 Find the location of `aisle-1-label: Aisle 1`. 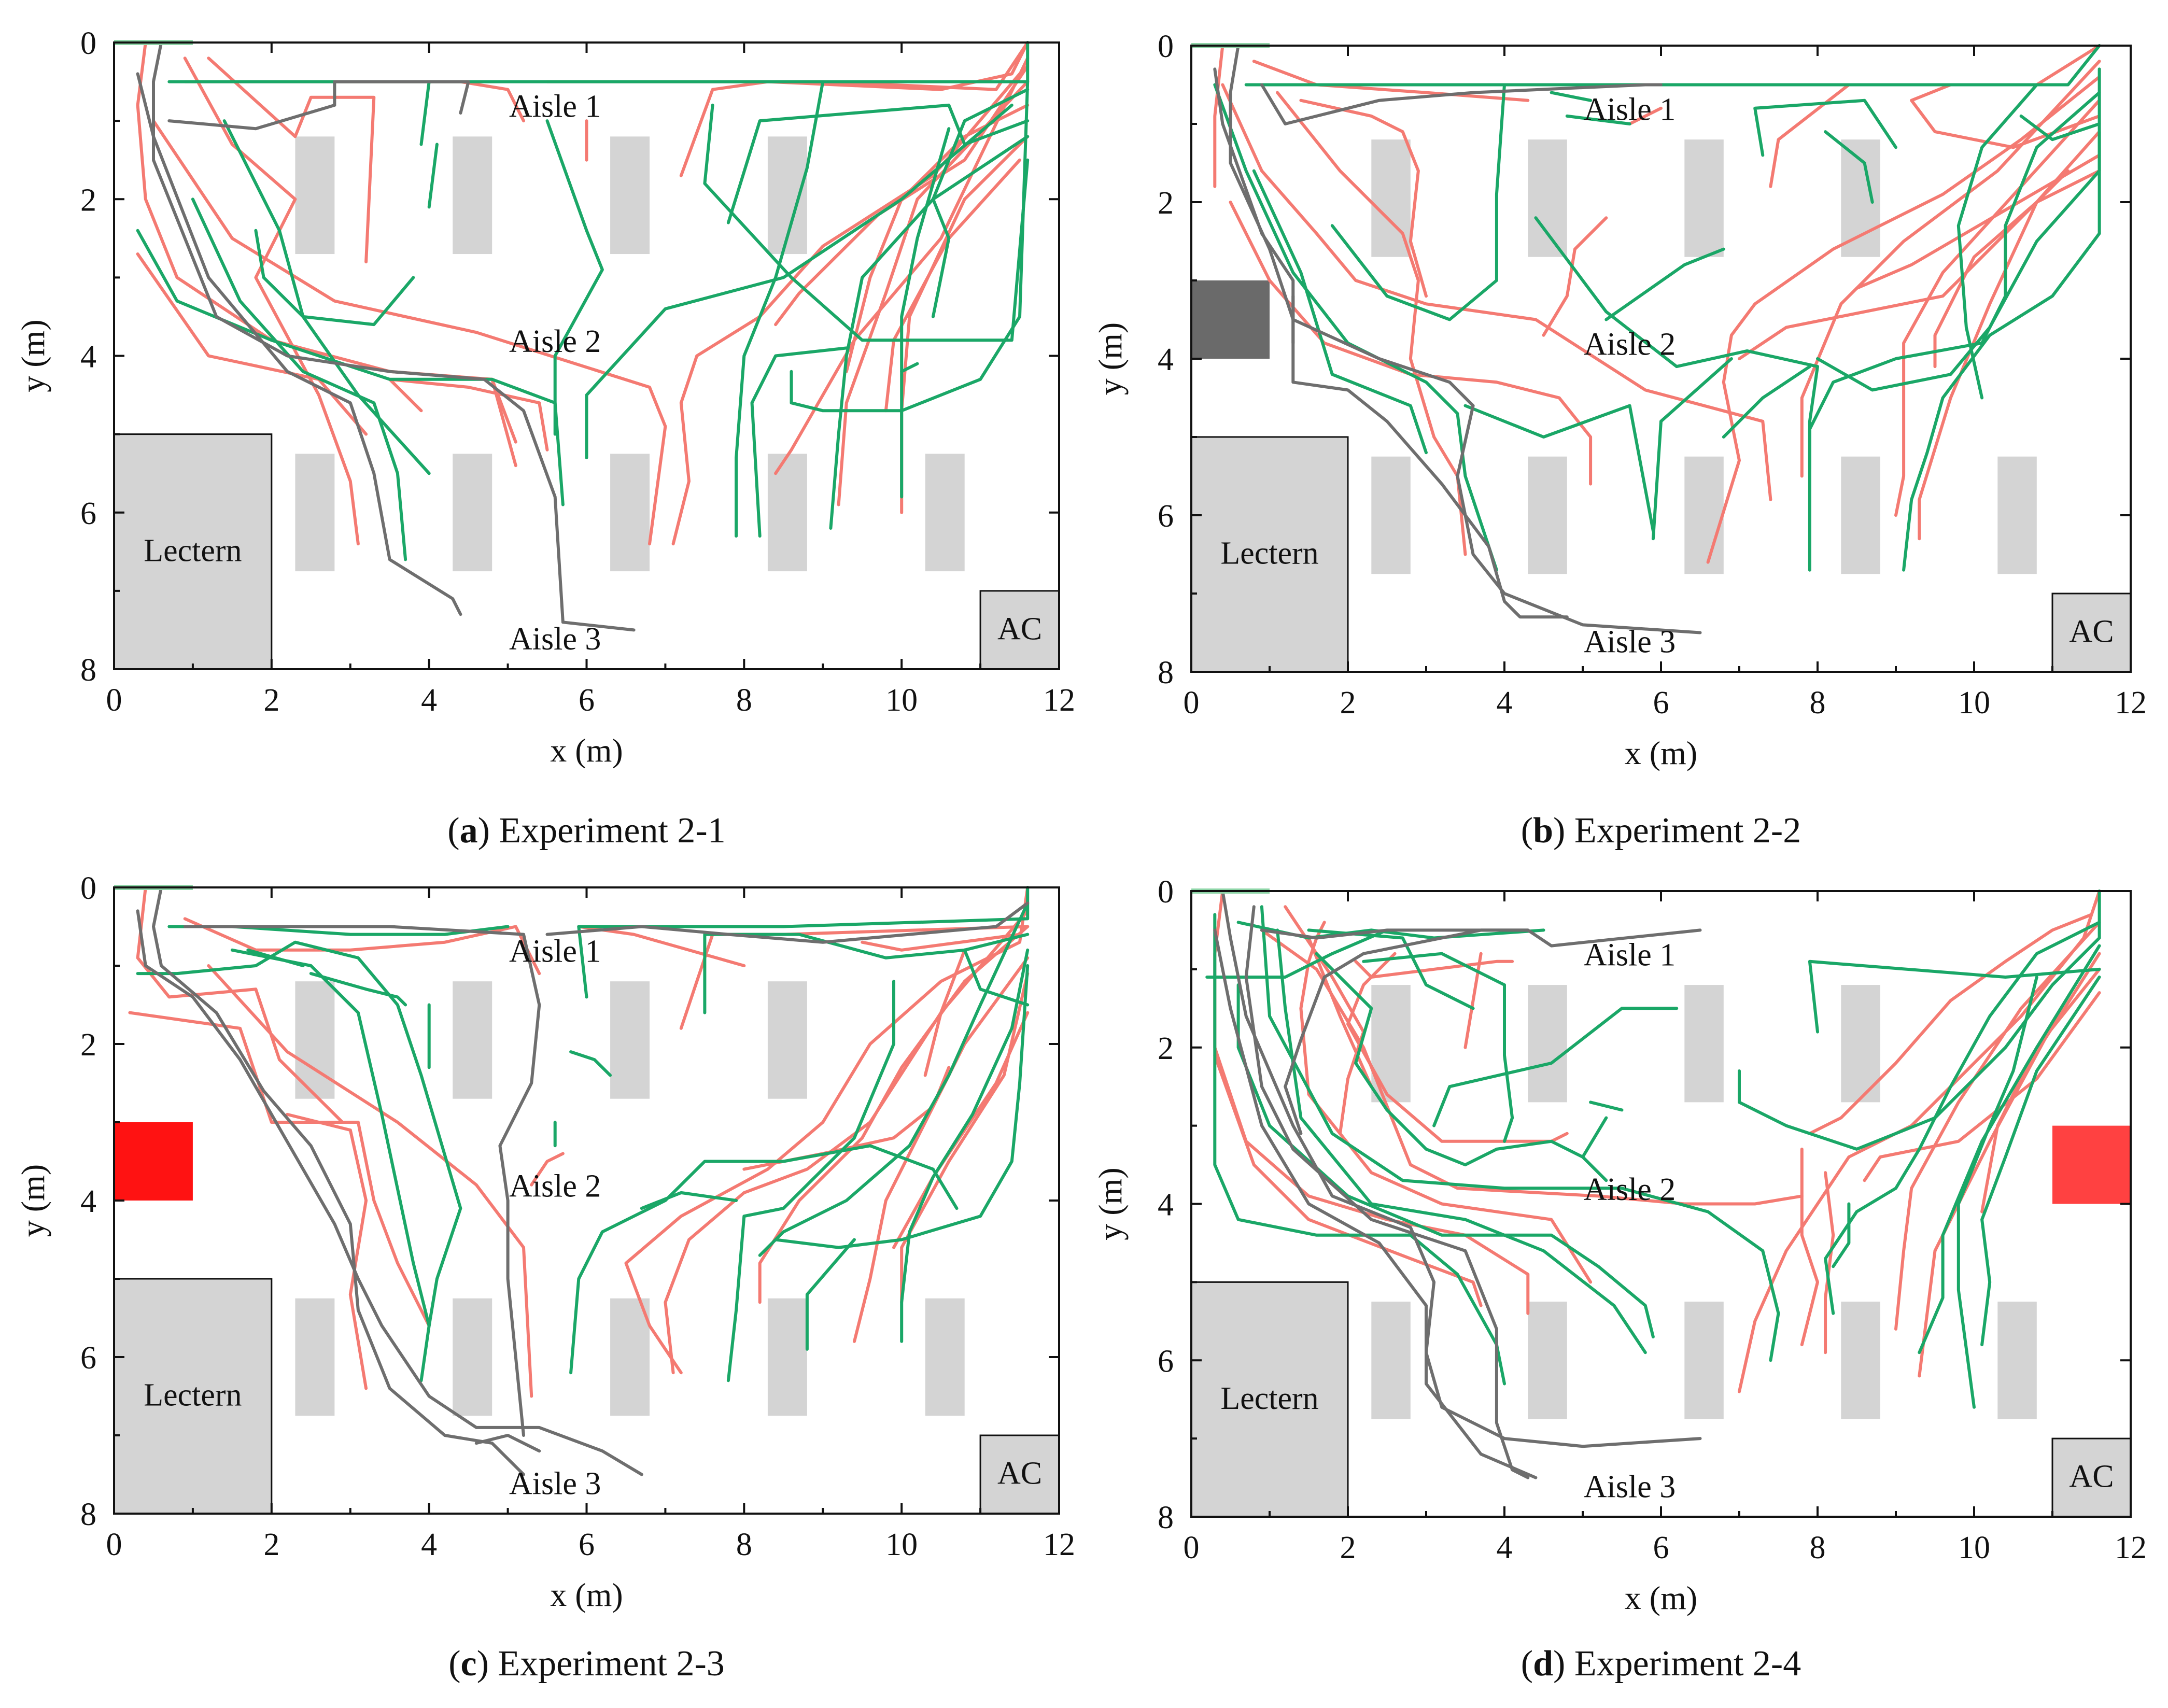

aisle-1-label: Aisle 1 is located at coordinates (1630, 954).